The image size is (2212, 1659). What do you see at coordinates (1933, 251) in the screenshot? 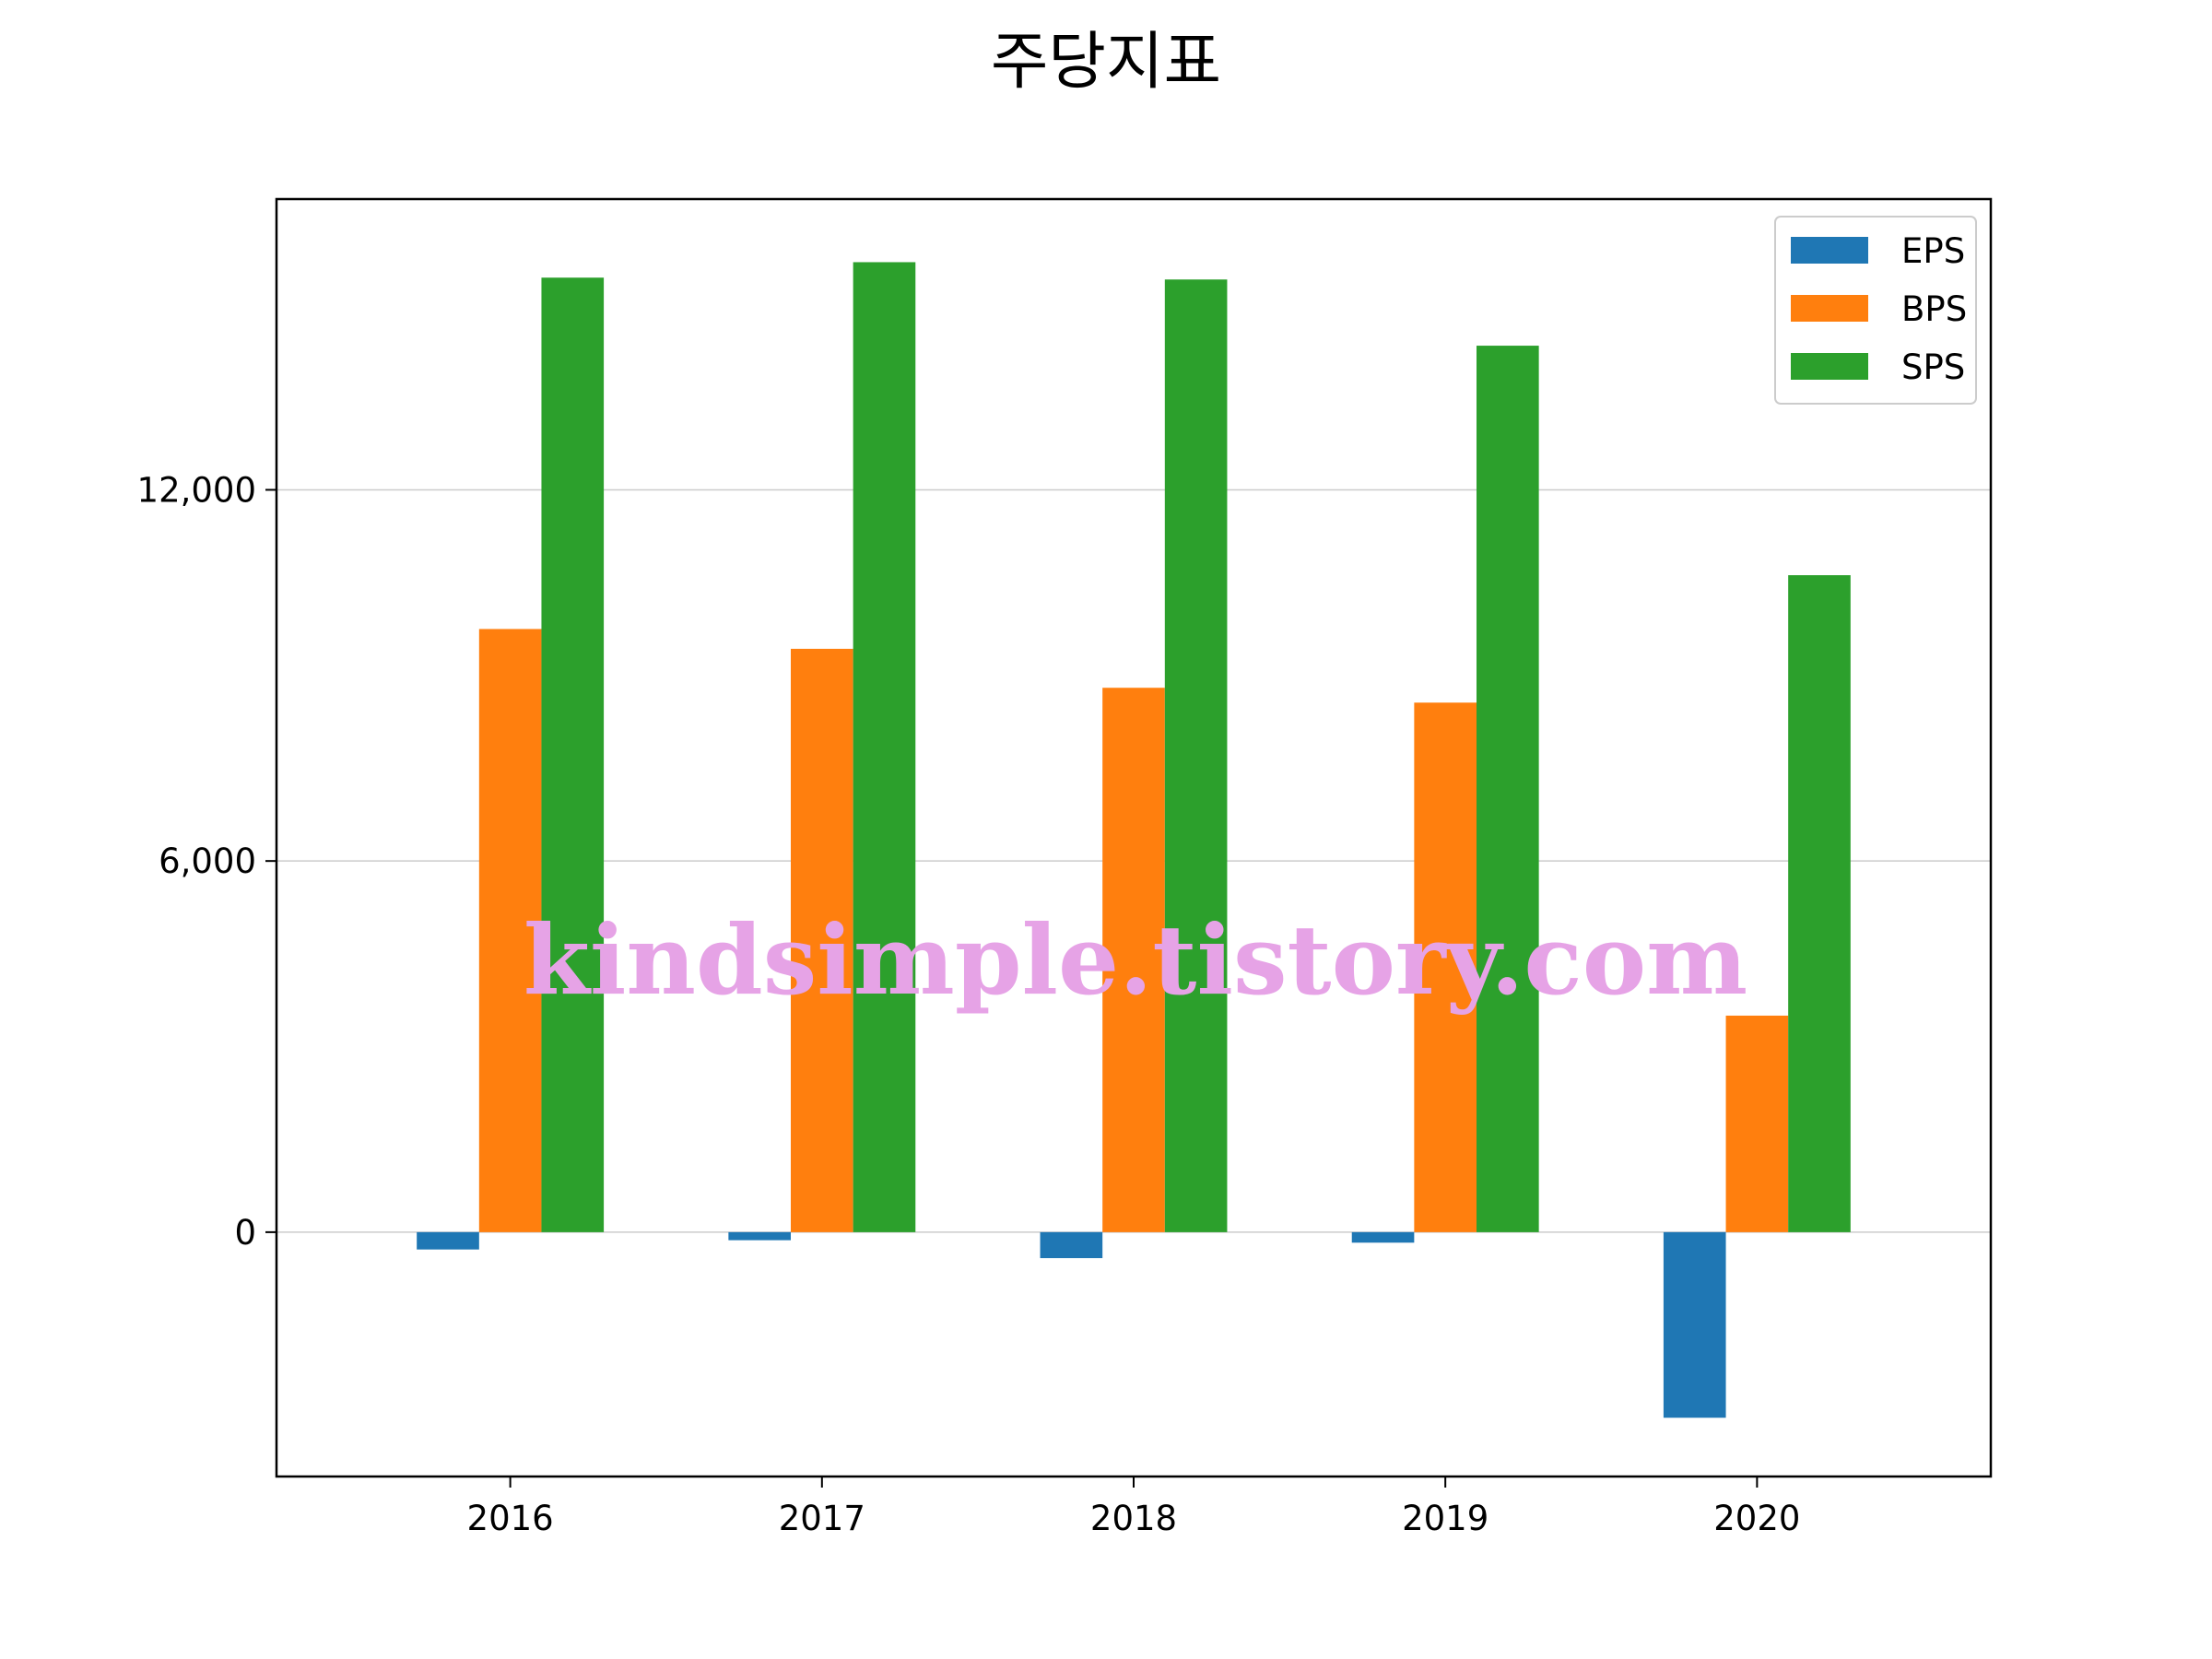
I see `legend-label-eps: EPS` at bounding box center [1933, 251].